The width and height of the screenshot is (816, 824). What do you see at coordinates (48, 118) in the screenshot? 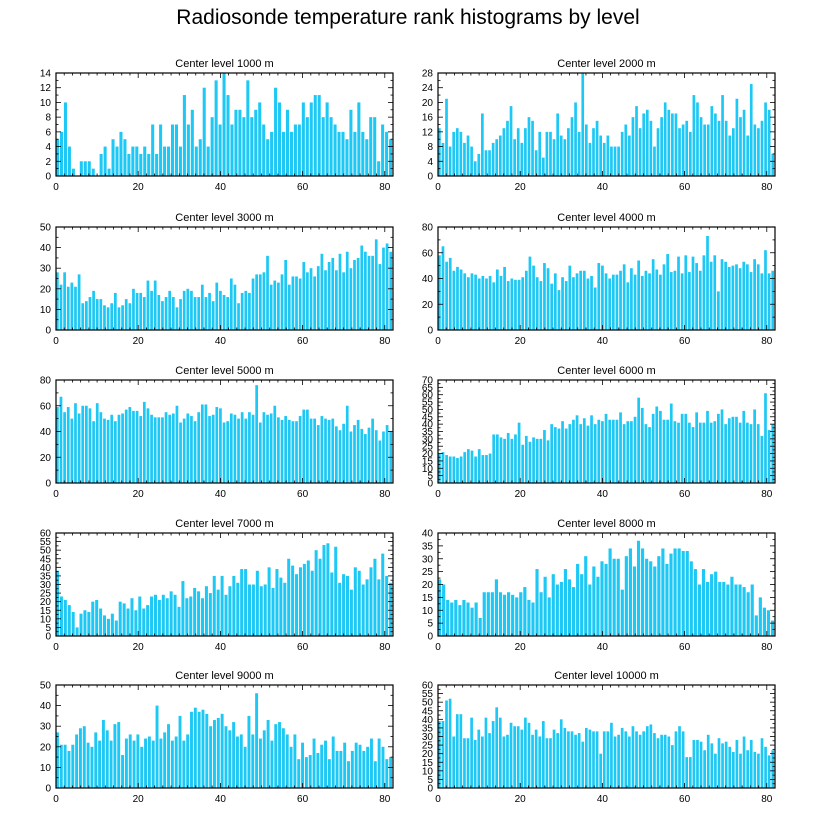
I see `y-tick-label: 8` at bounding box center [48, 118].